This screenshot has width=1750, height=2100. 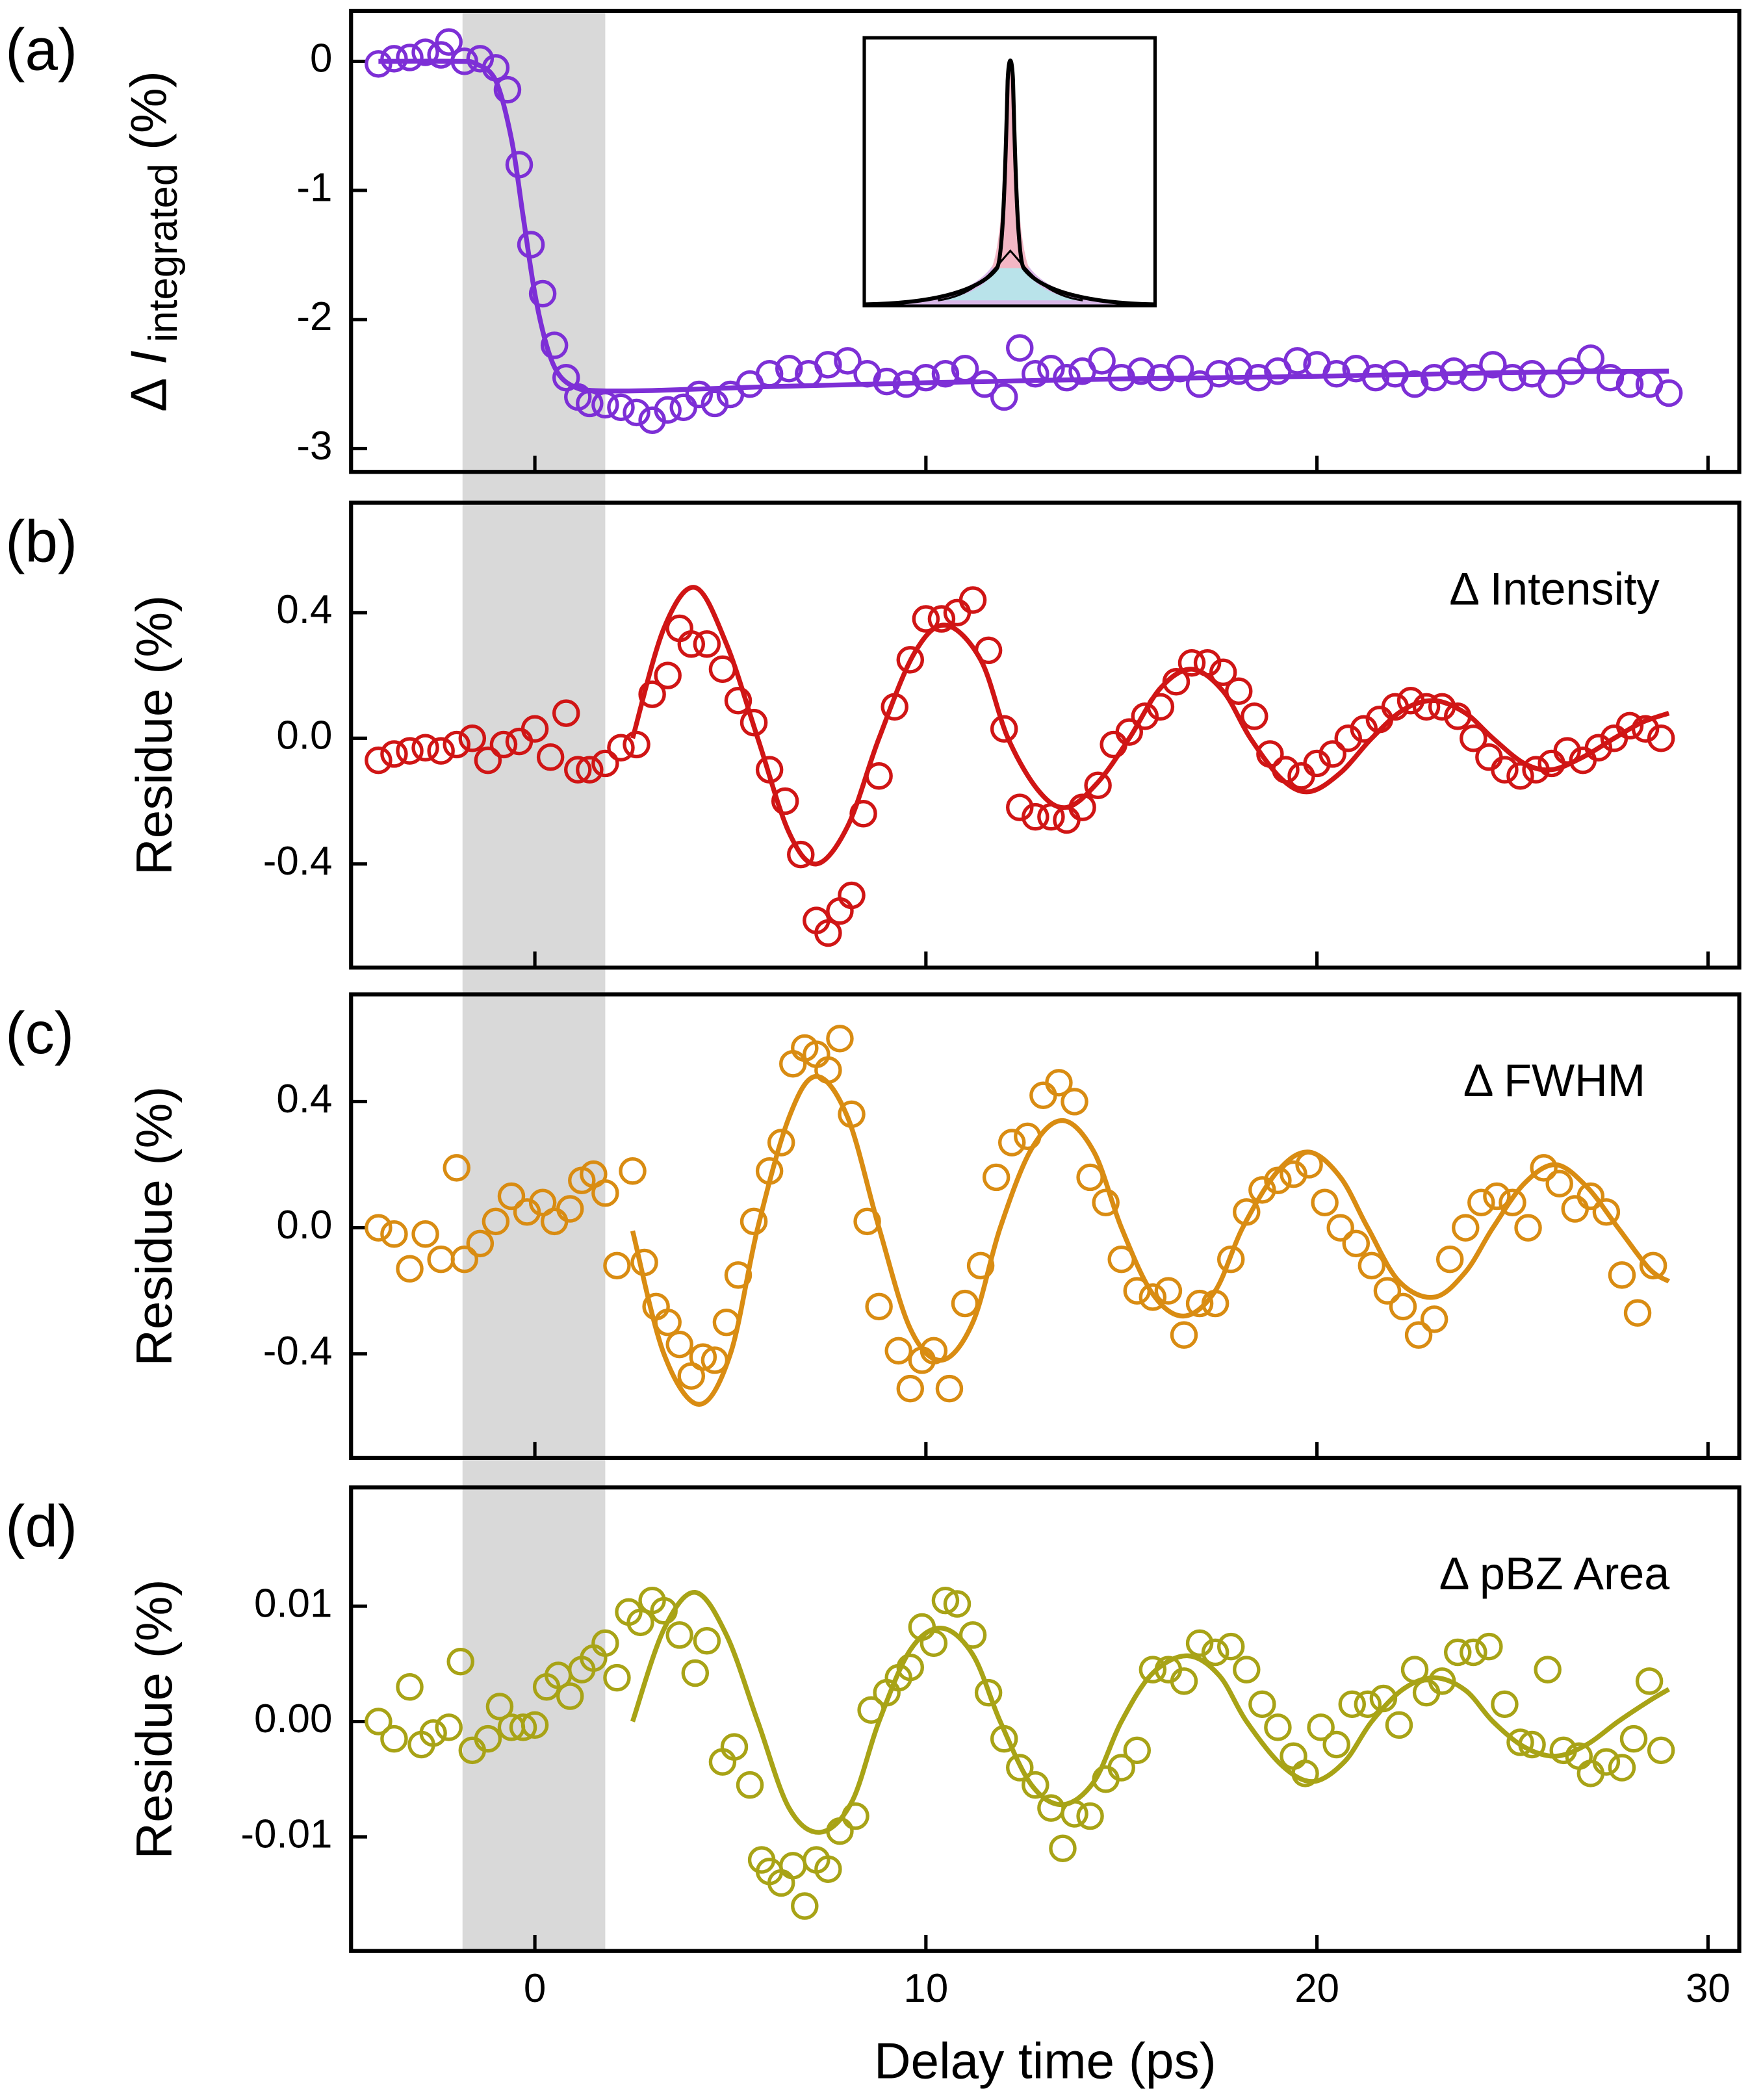 I want to click on y-tick-label: -2, so click(x=314, y=316).